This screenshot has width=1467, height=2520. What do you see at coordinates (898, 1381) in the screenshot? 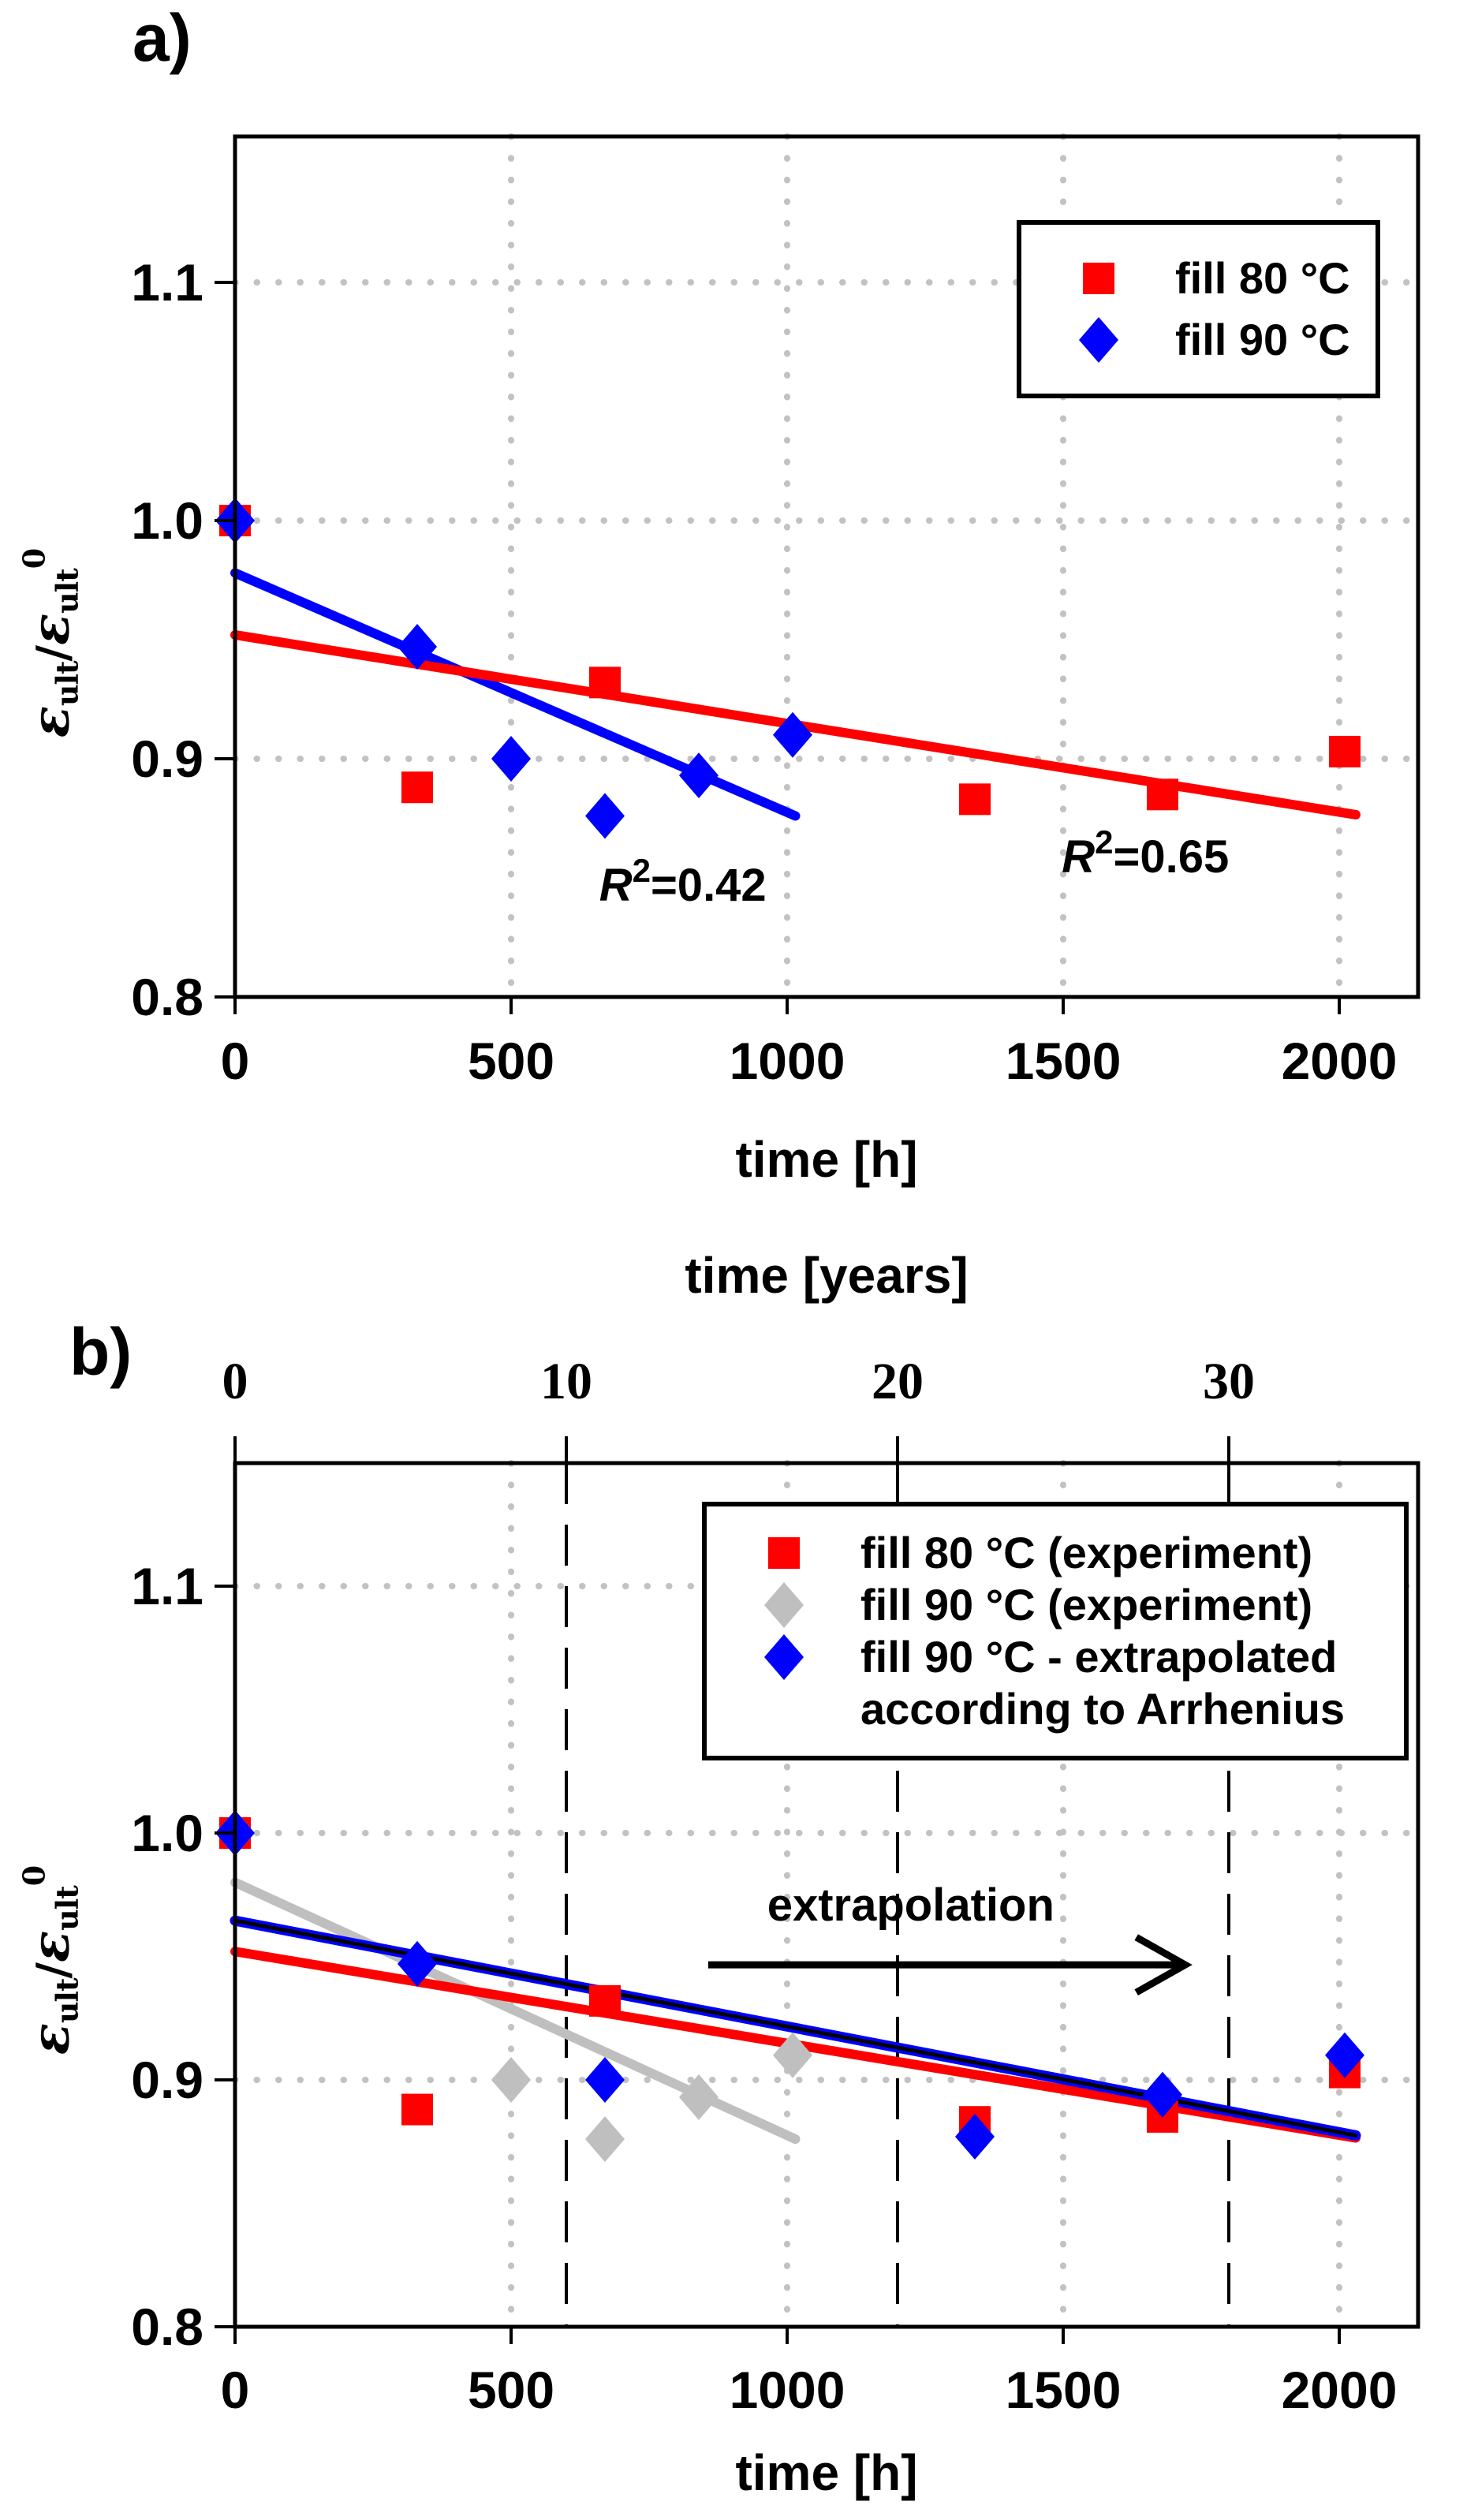
I see `years-tick-label-20: 20` at bounding box center [898, 1381].